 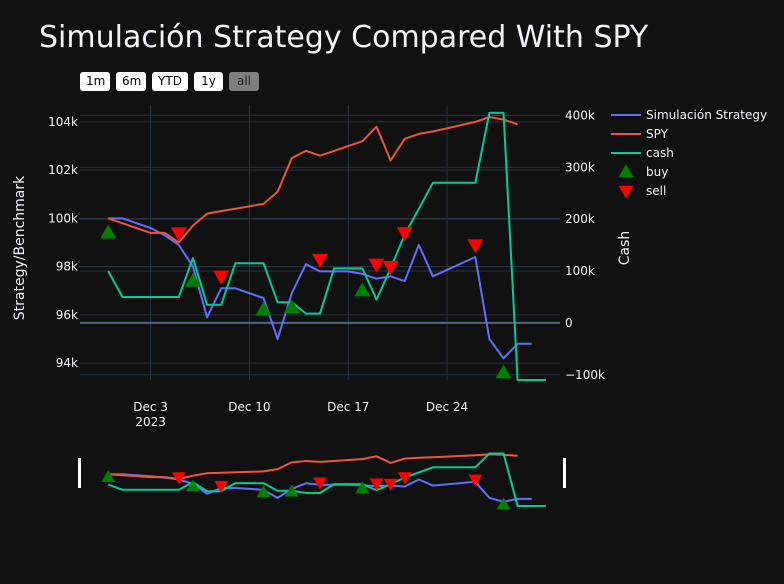 I want to click on legend-item-cash: cash, so click(x=642, y=153).